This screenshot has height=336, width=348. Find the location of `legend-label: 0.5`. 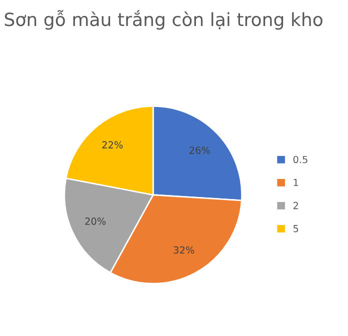

legend-label: 0.5 is located at coordinates (300, 160).